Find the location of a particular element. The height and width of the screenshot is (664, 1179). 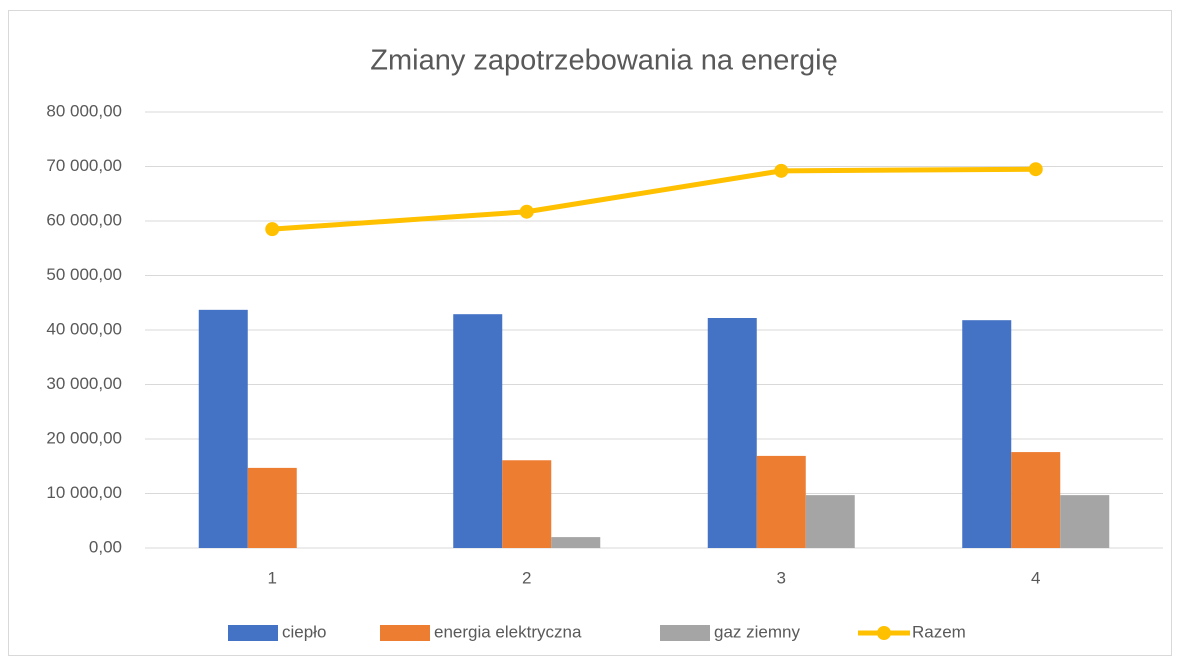

x-tick-label: 1 is located at coordinates (272, 577).